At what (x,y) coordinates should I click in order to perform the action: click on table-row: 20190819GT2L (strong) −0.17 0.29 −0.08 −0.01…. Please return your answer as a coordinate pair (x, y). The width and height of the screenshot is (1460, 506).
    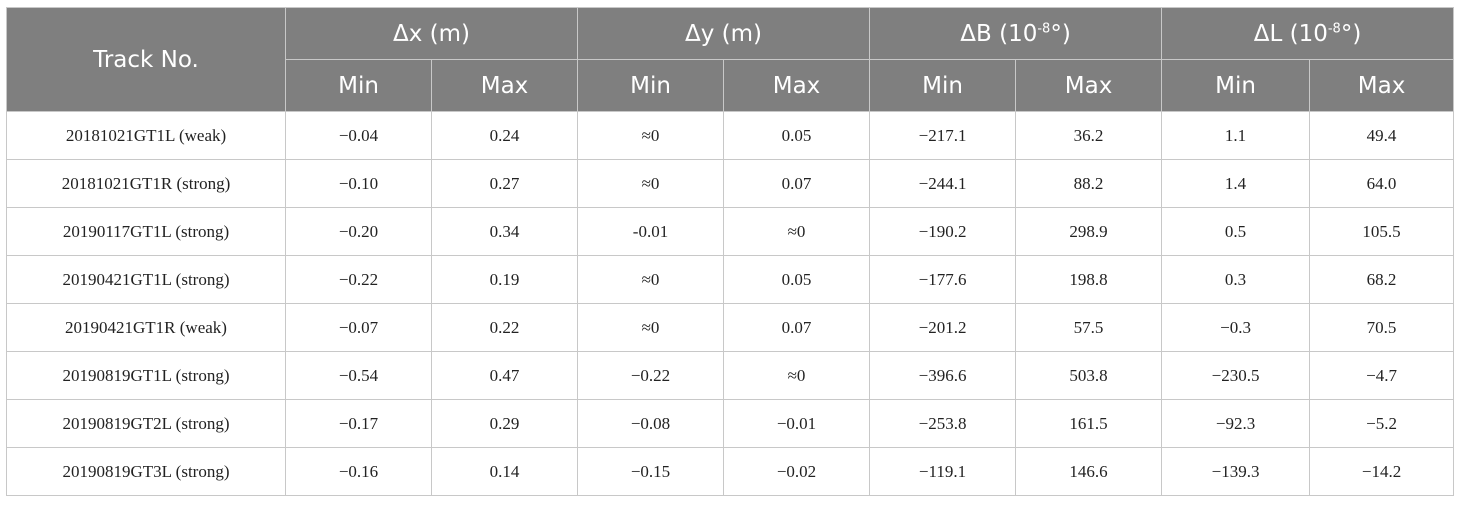
    Looking at the image, I should click on (730, 423).